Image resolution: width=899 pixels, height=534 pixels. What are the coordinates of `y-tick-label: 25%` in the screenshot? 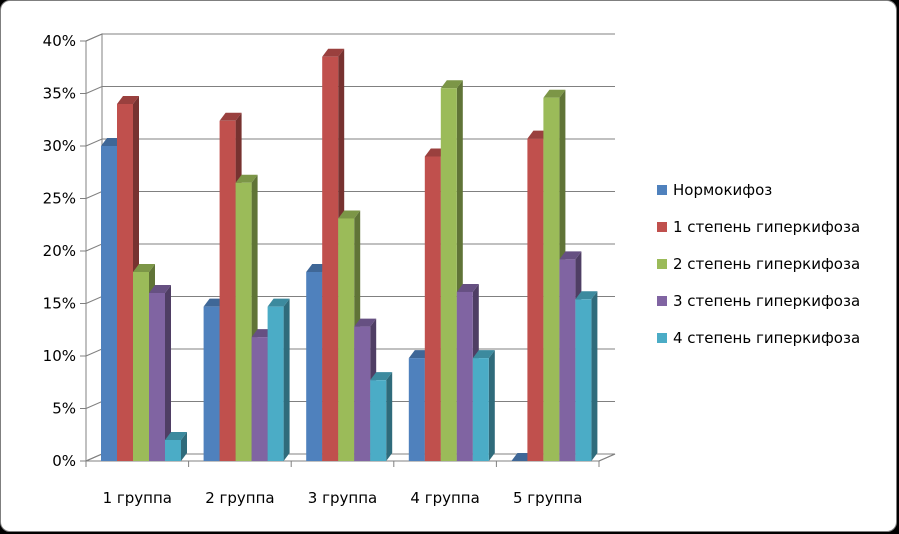 It's located at (59, 199).